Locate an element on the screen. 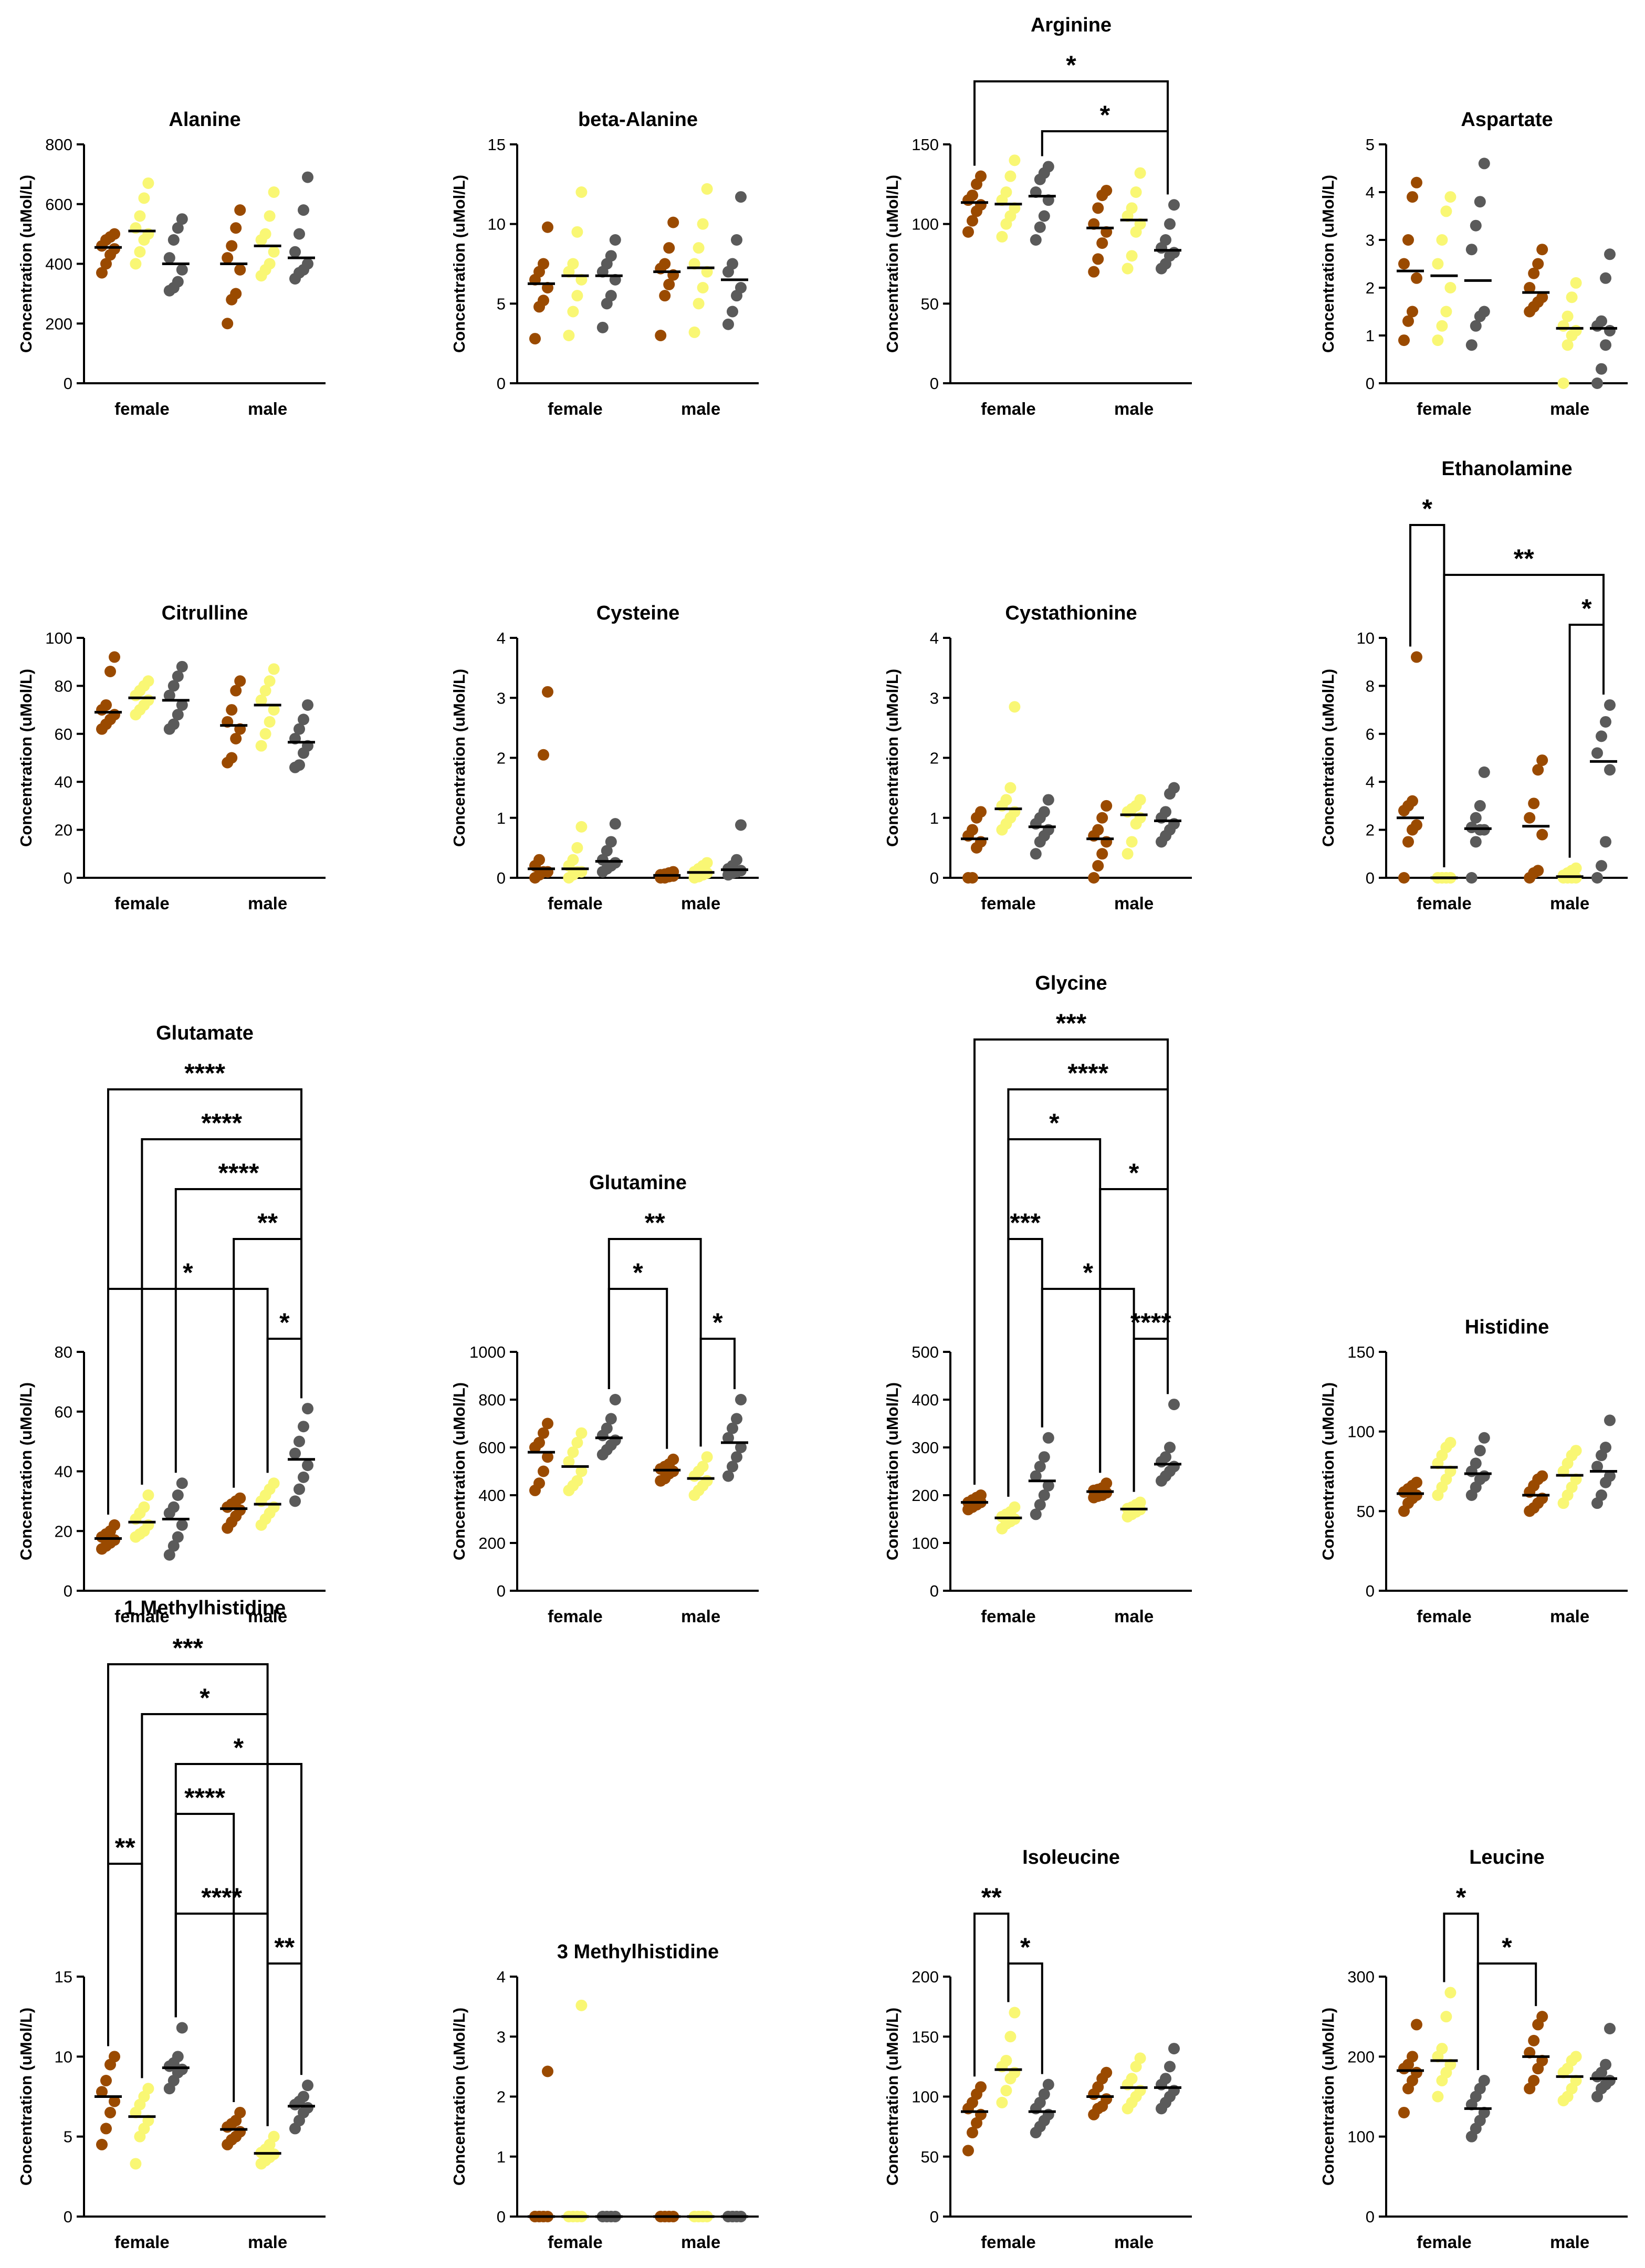 Image resolution: width=1645 pixels, height=2268 pixels. chart-title: Glutamine is located at coordinates (638, 1183).